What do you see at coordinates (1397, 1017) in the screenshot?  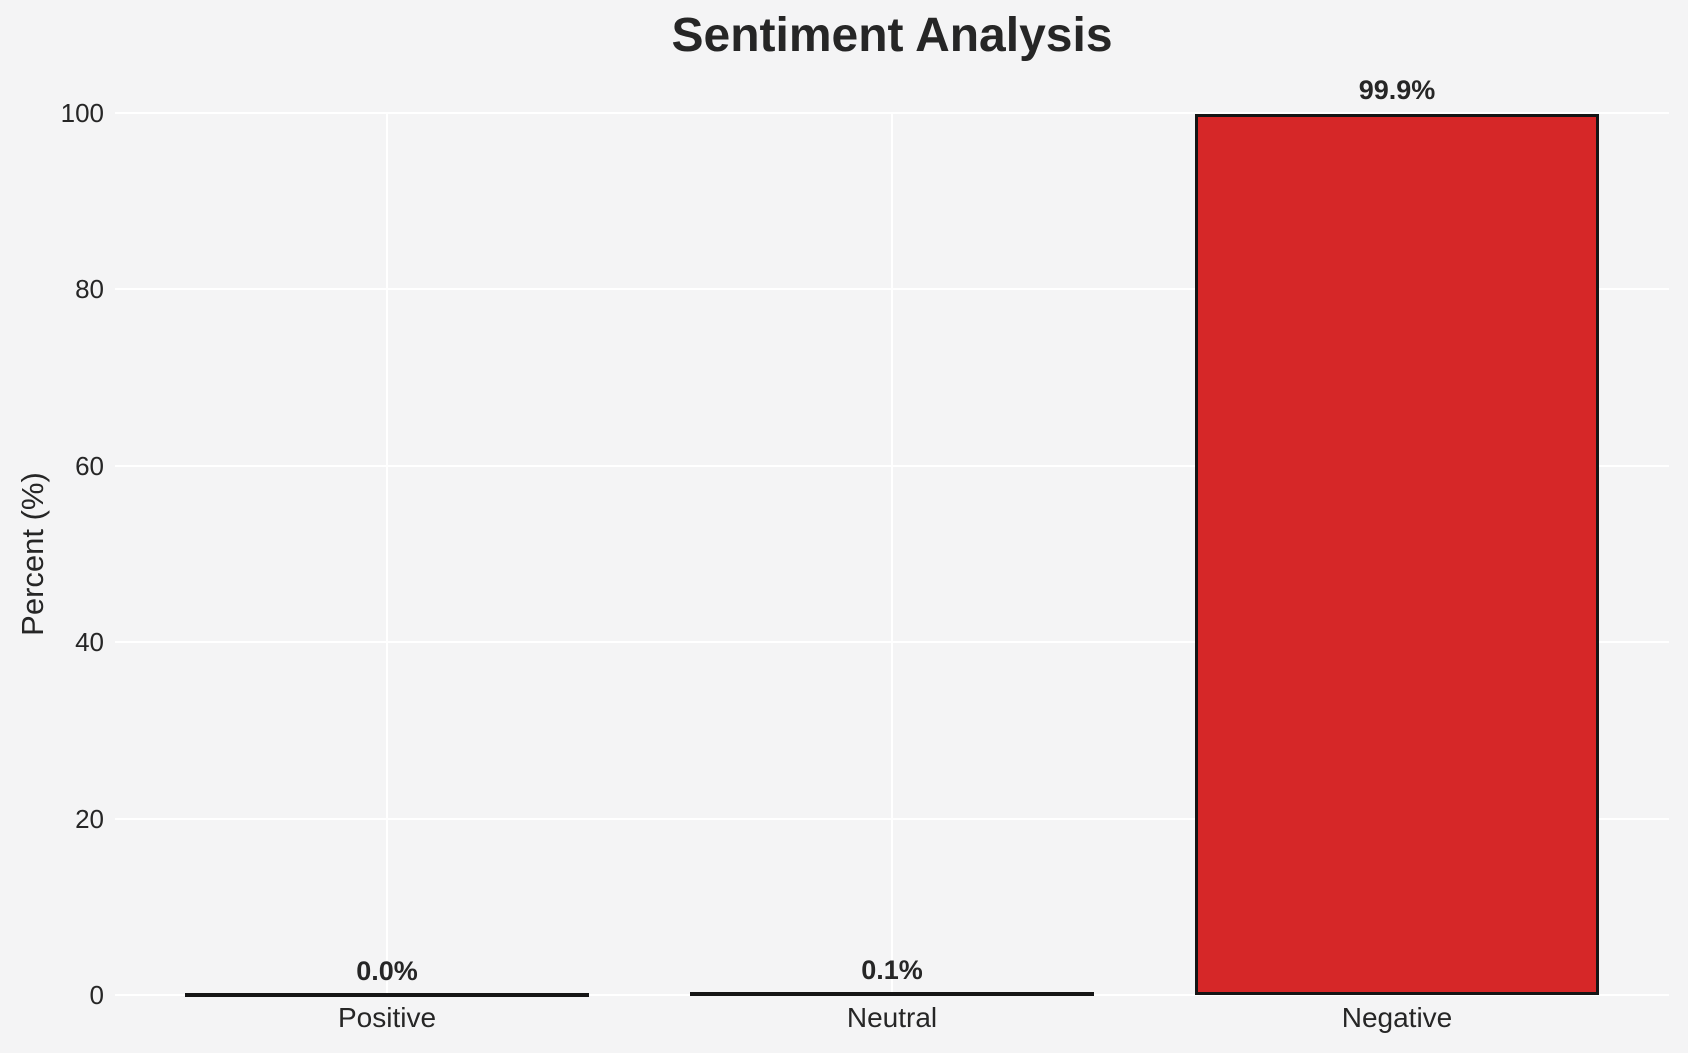 I see `x-tick-label-negative: Negative` at bounding box center [1397, 1017].